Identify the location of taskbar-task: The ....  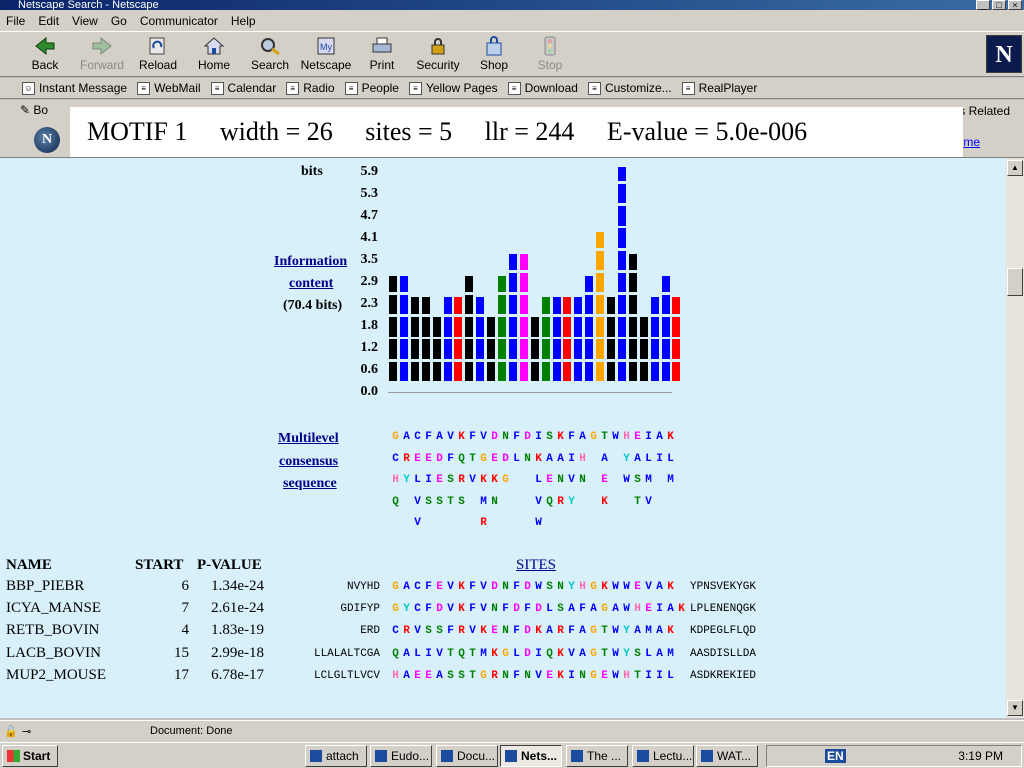
(597, 756).